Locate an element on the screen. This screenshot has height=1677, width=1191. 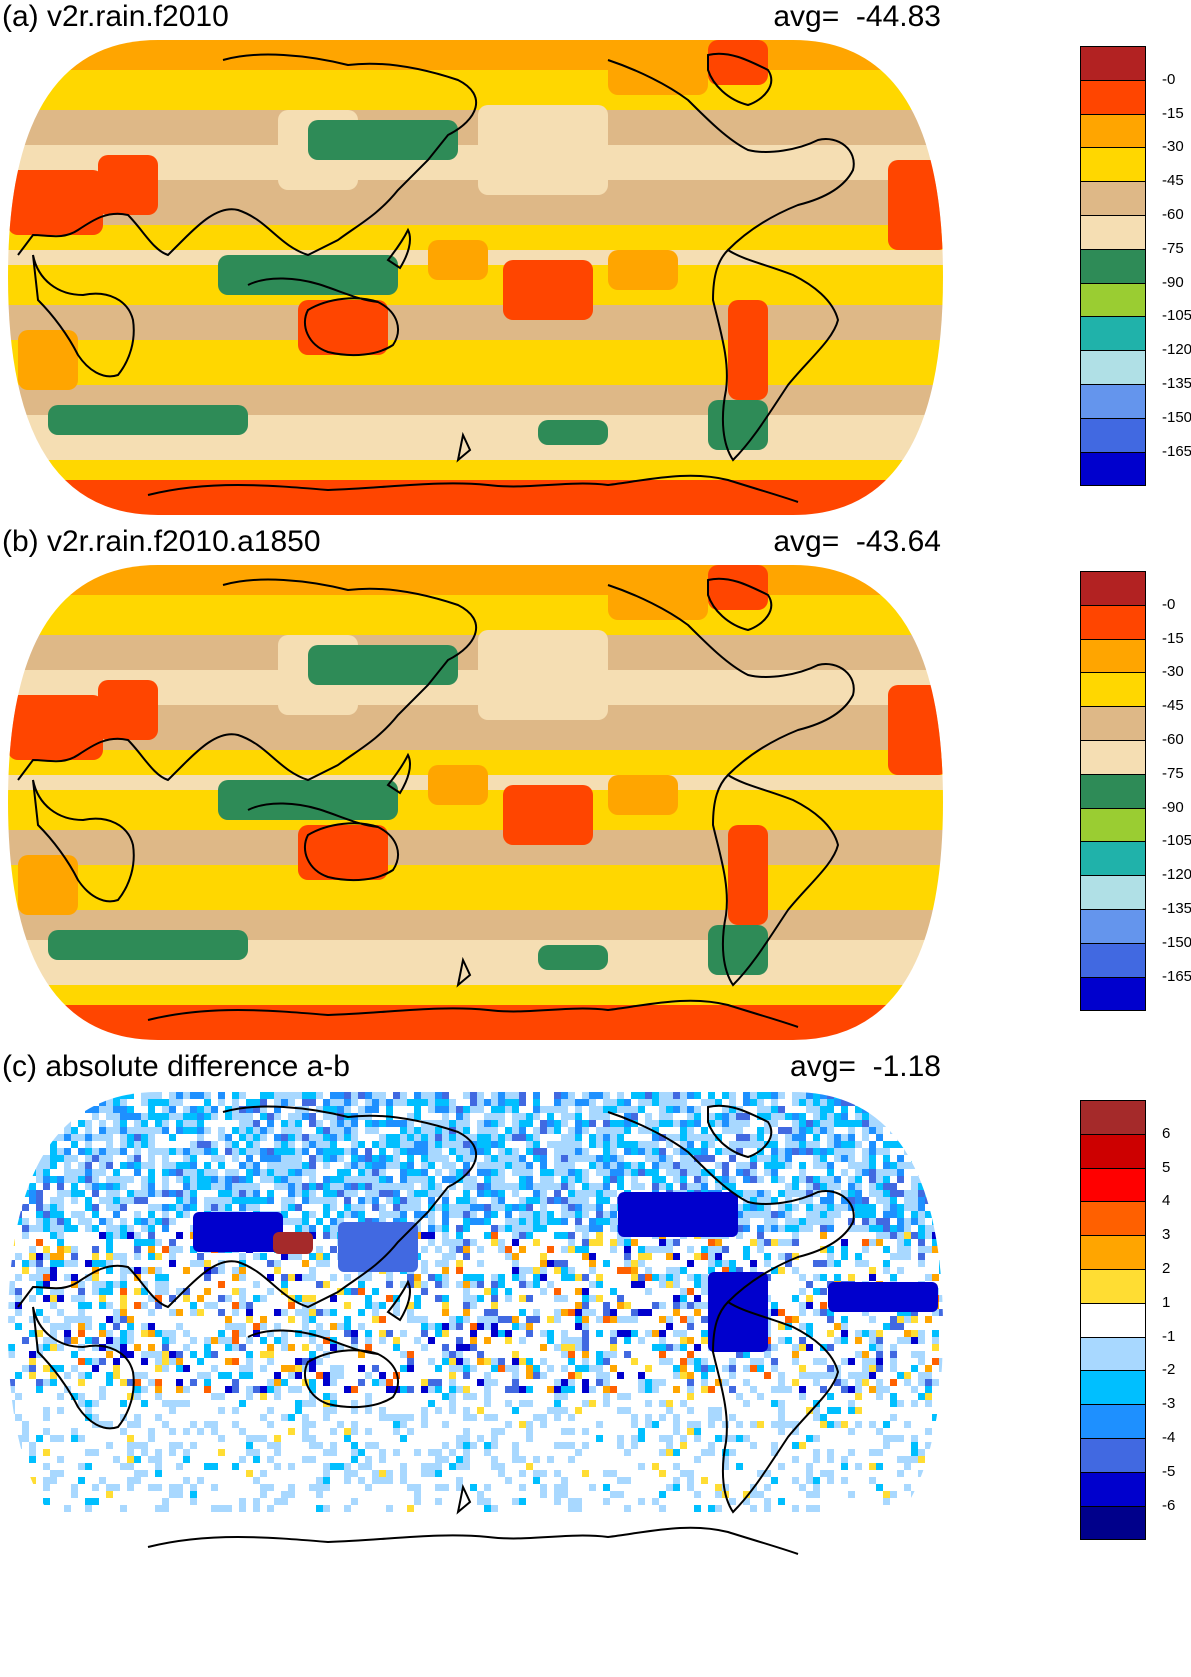
panel-title: (b) v2r.rain.f2010.a1850 is located at coordinates (161, 541).